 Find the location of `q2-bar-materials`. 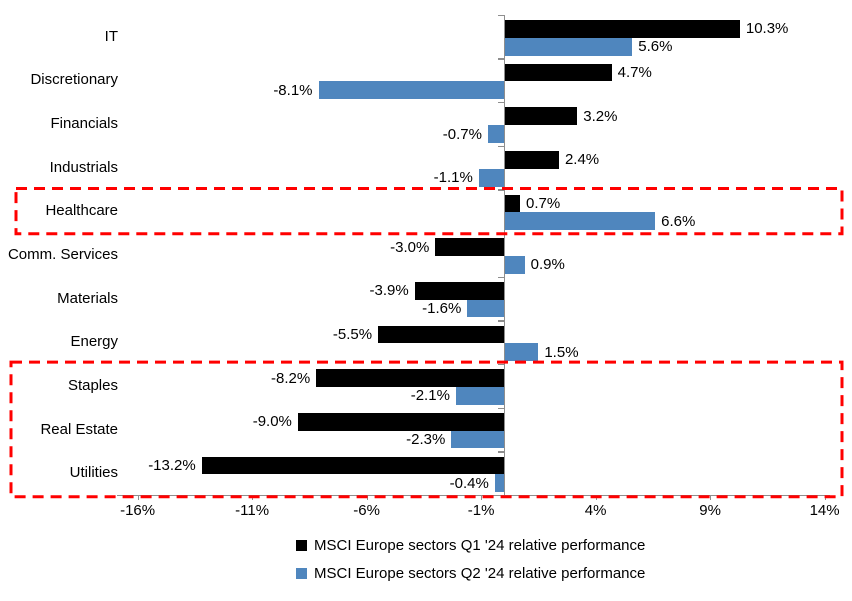

q2-bar-materials is located at coordinates (485, 308).